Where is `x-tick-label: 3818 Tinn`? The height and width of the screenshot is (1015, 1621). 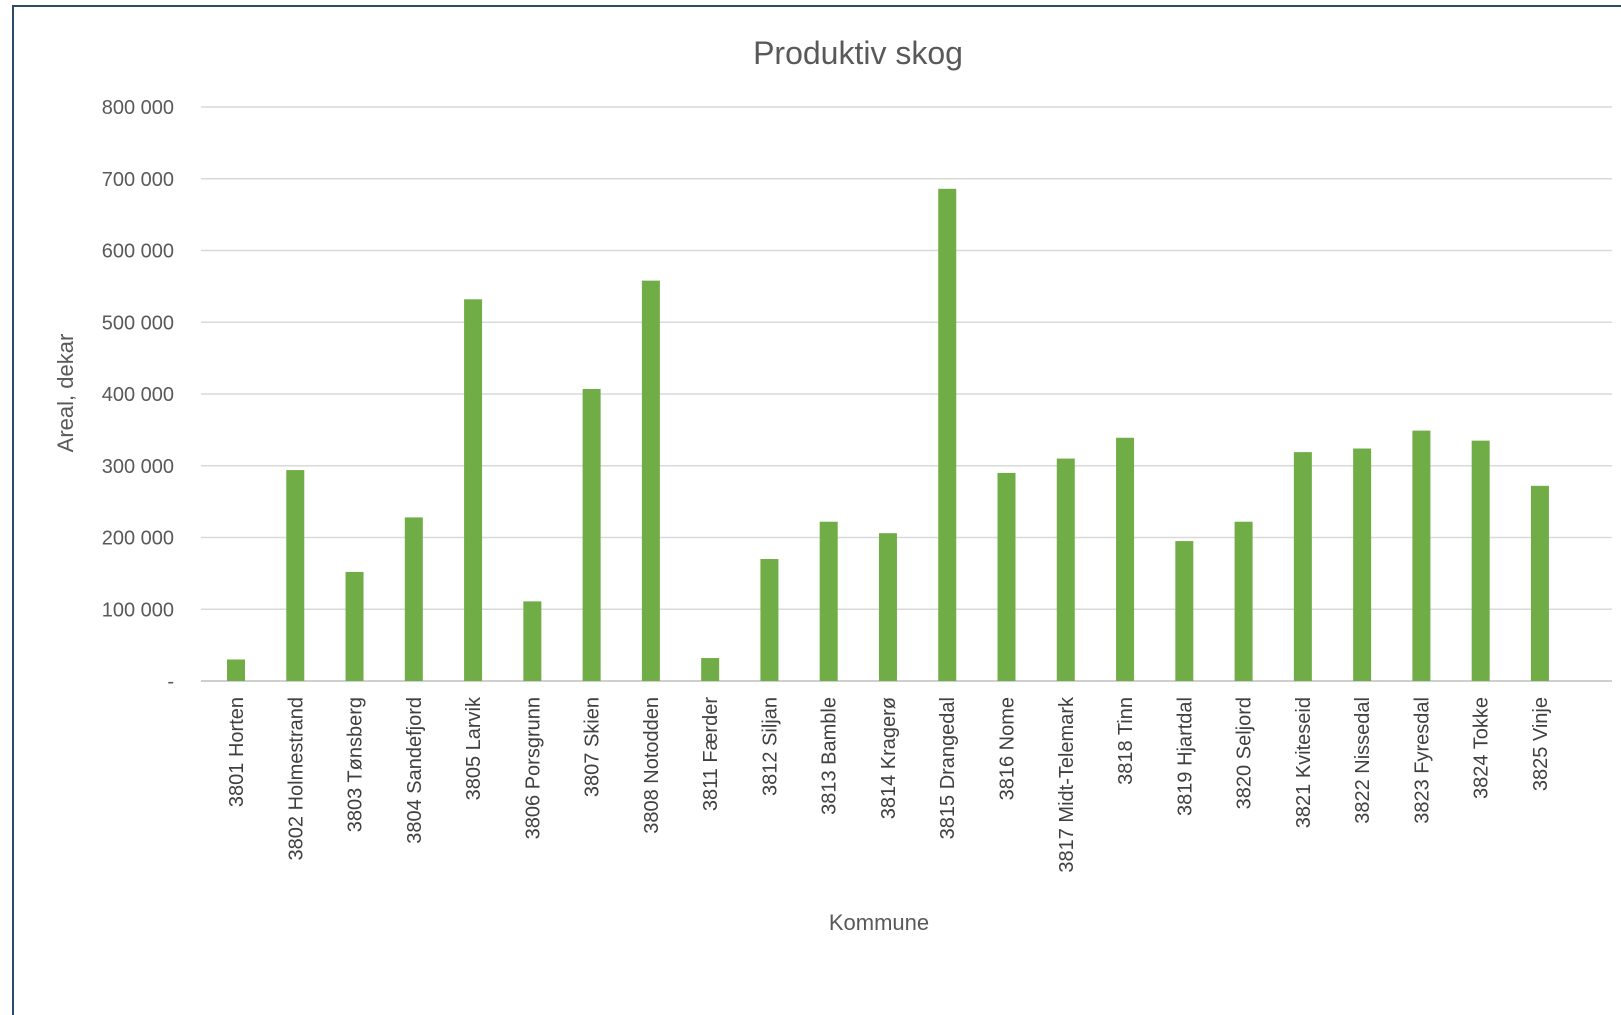
x-tick-label: 3818 Tinn is located at coordinates (1126, 741).